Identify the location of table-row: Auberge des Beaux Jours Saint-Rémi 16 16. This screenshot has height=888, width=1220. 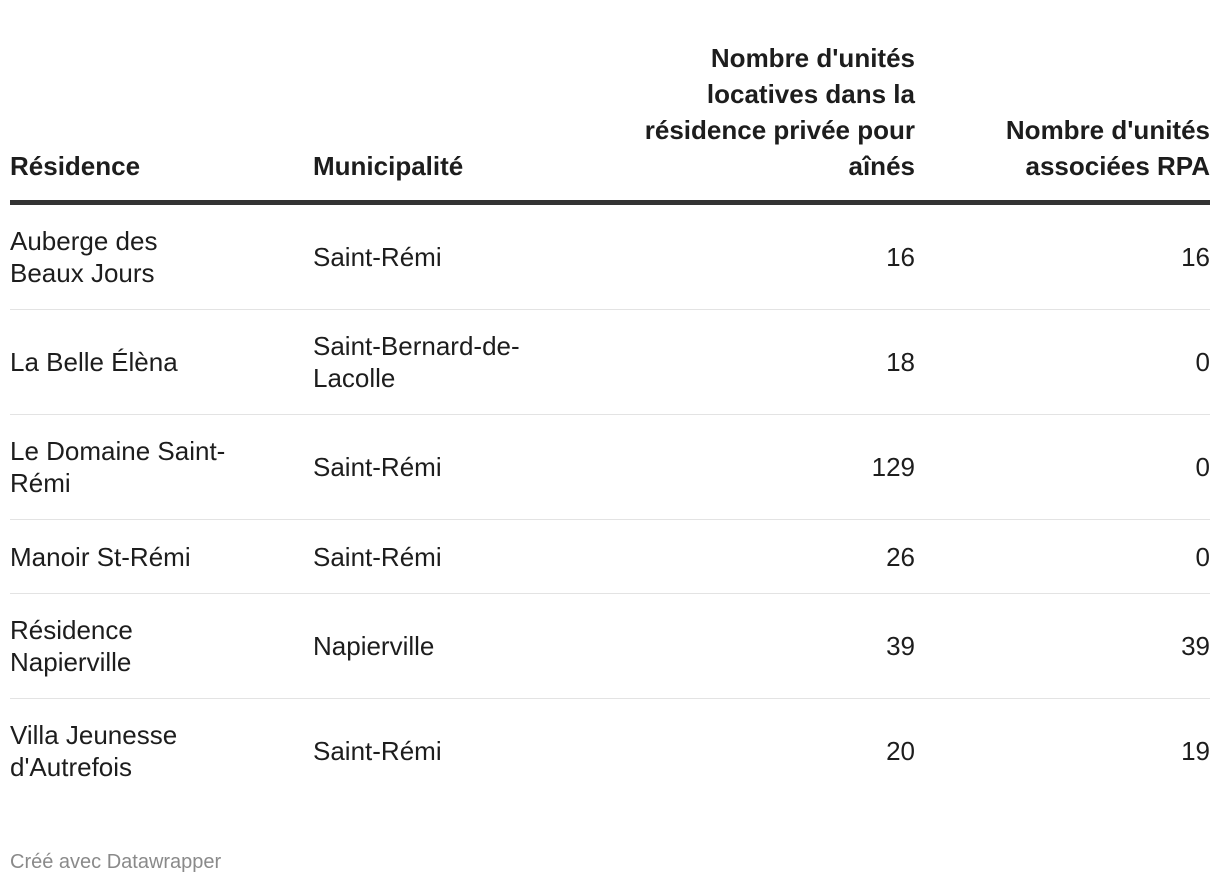
(610, 256).